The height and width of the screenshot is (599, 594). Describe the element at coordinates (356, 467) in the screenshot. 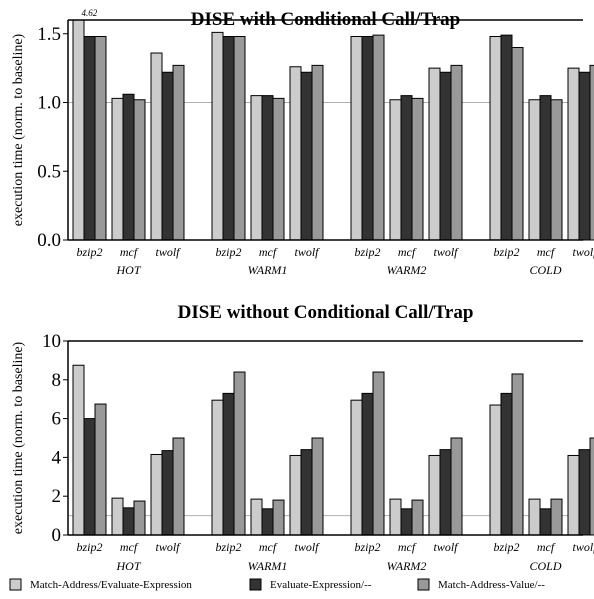

I see `bar-warm2-bzip2-s1` at that location.